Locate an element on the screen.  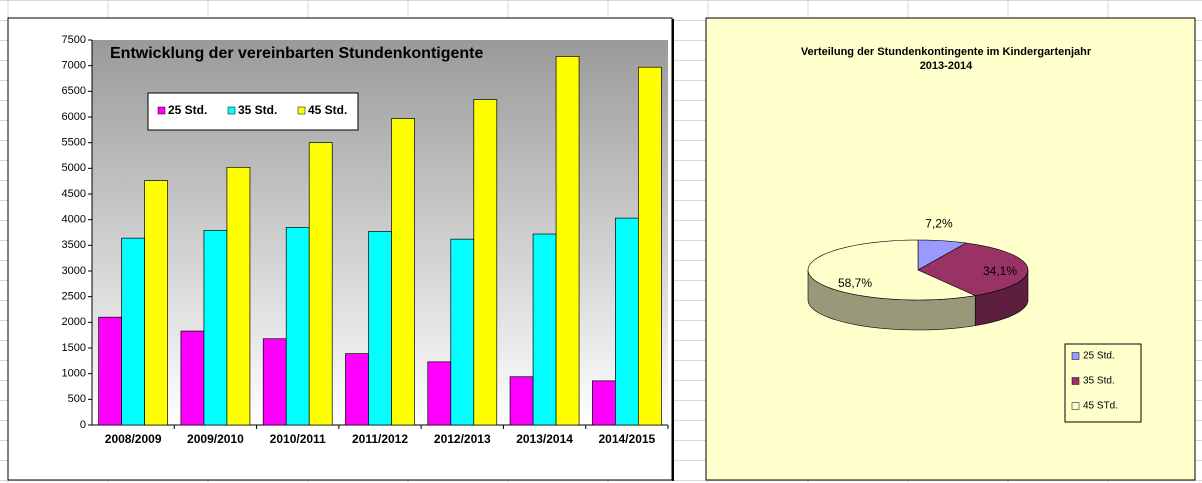
x-tick-label: 2008/2009 is located at coordinates (133, 439).